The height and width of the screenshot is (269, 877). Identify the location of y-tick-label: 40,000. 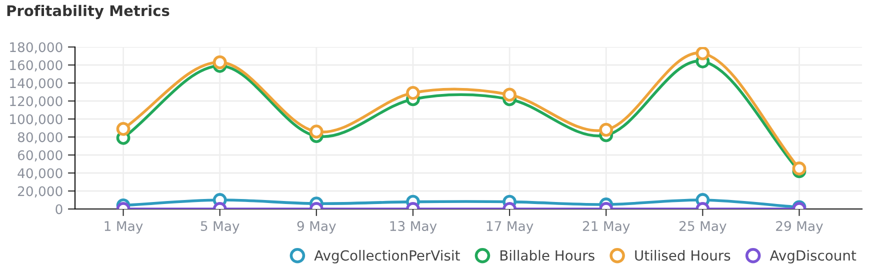
(40, 174).